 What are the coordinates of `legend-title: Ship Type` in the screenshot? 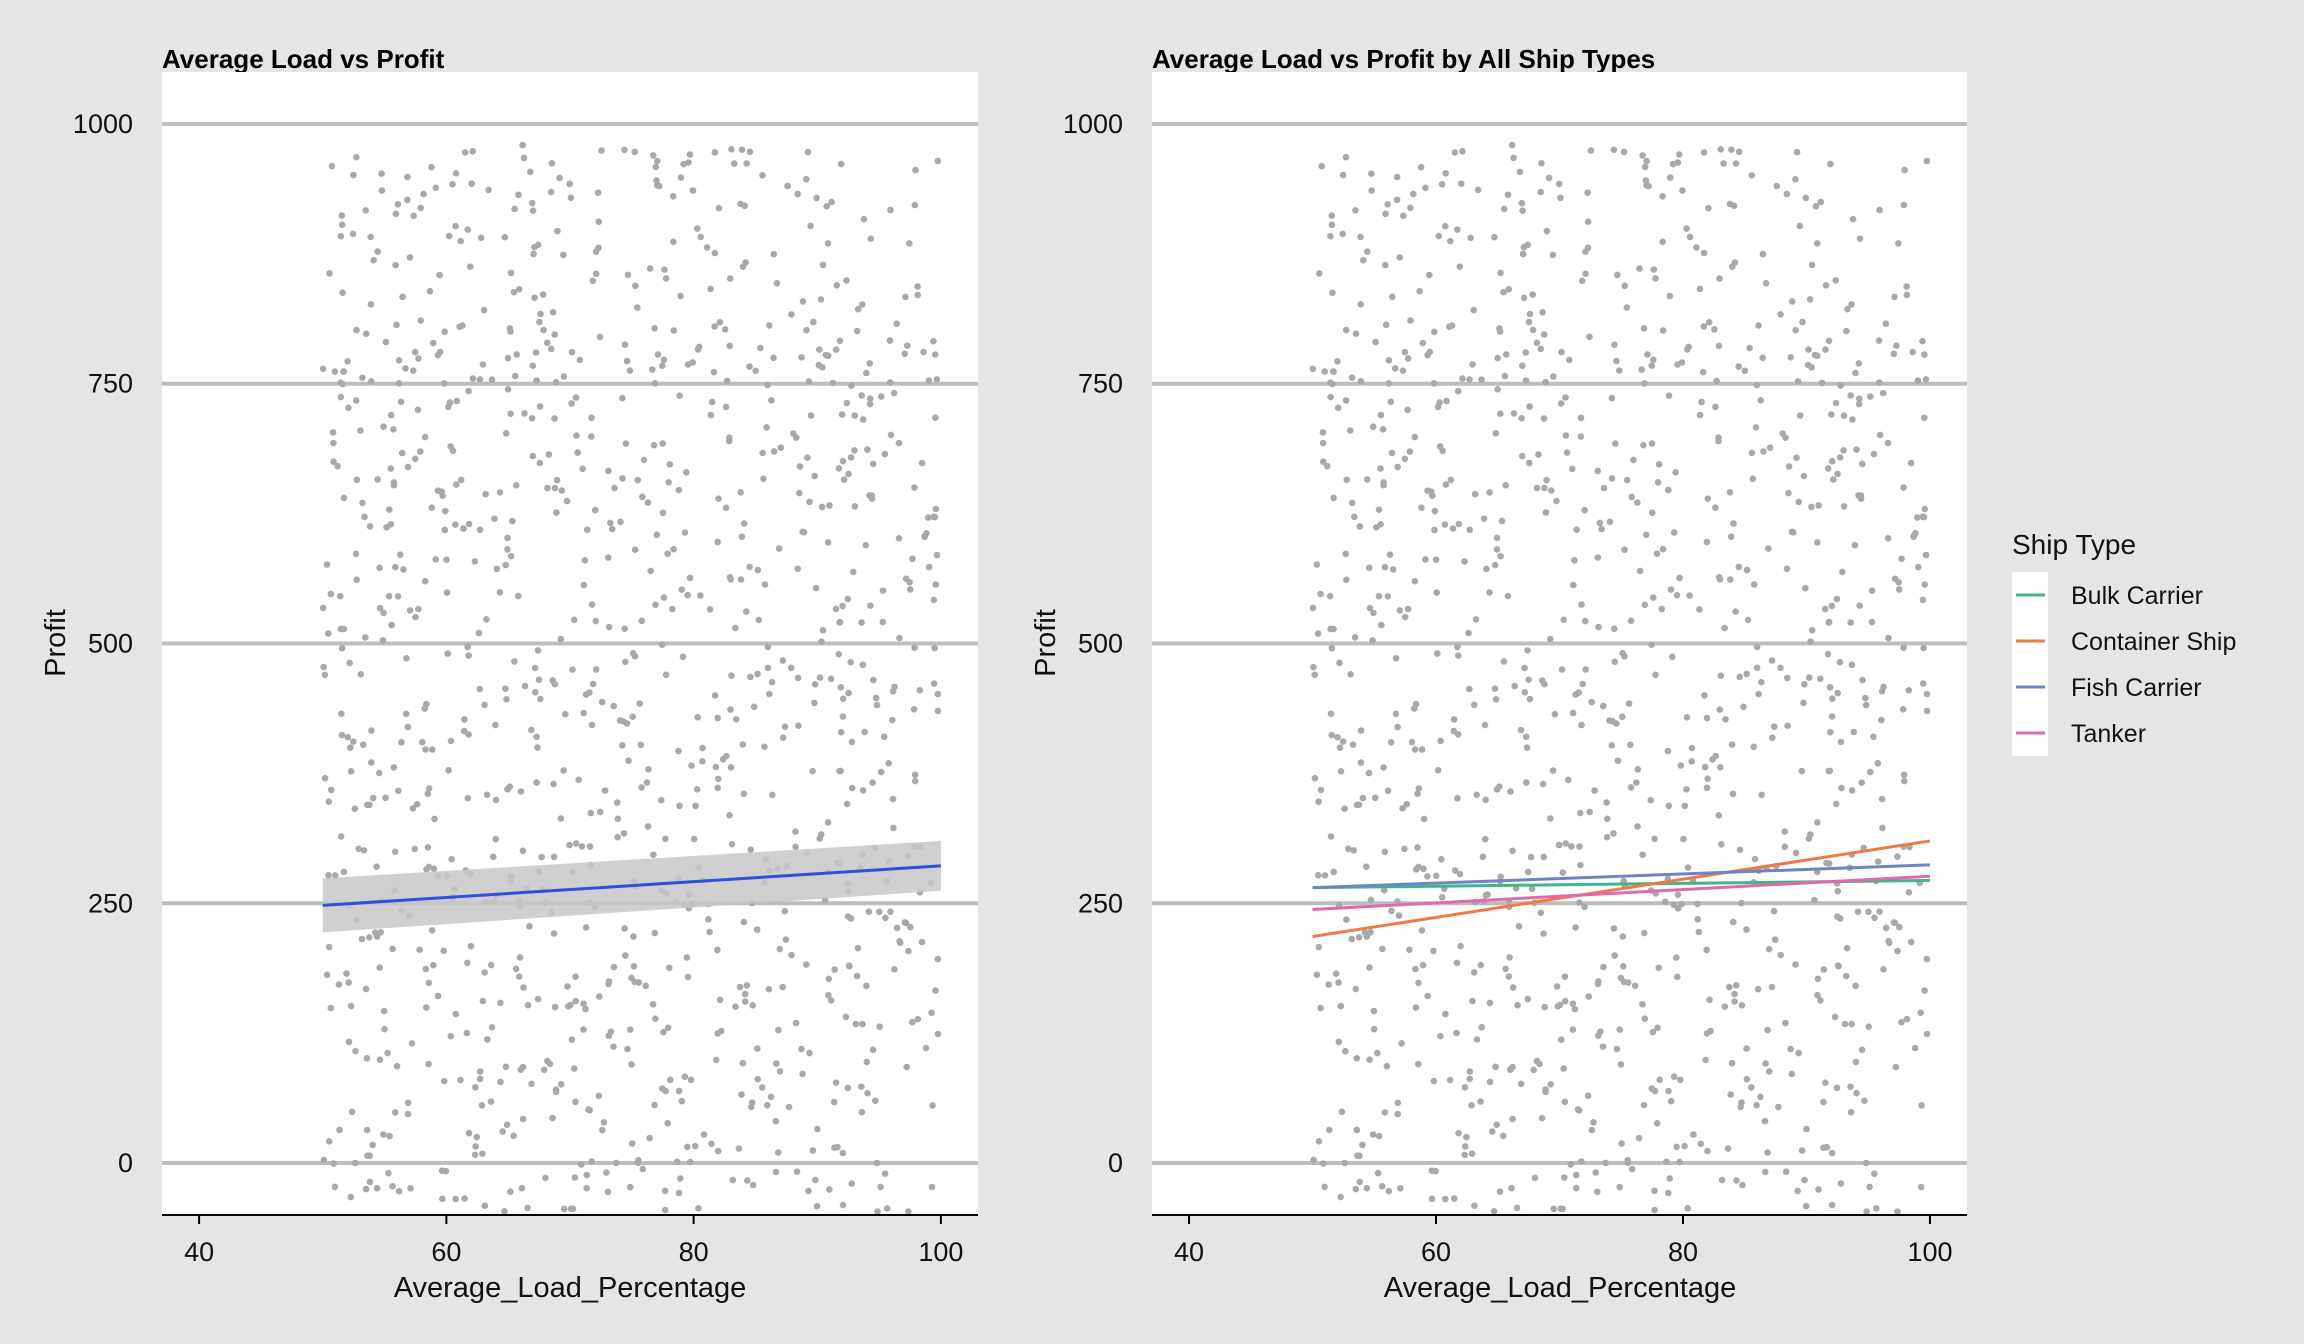 It's located at (2074, 544).